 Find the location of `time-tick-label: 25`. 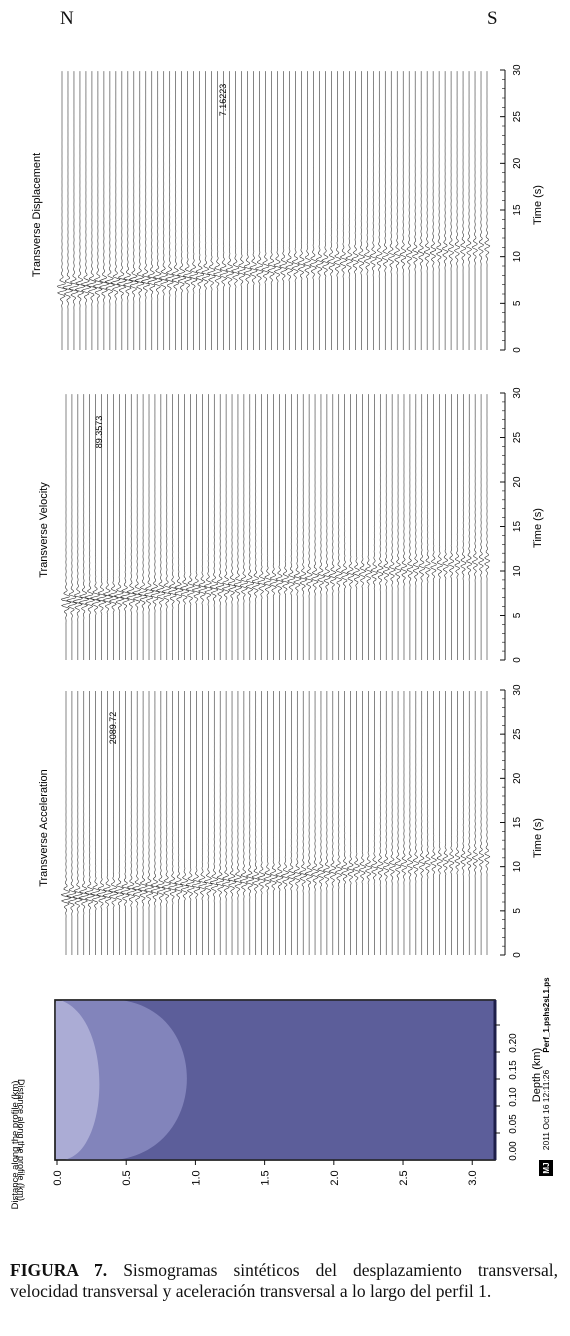

time-tick-label: 25 is located at coordinates (517, 438).